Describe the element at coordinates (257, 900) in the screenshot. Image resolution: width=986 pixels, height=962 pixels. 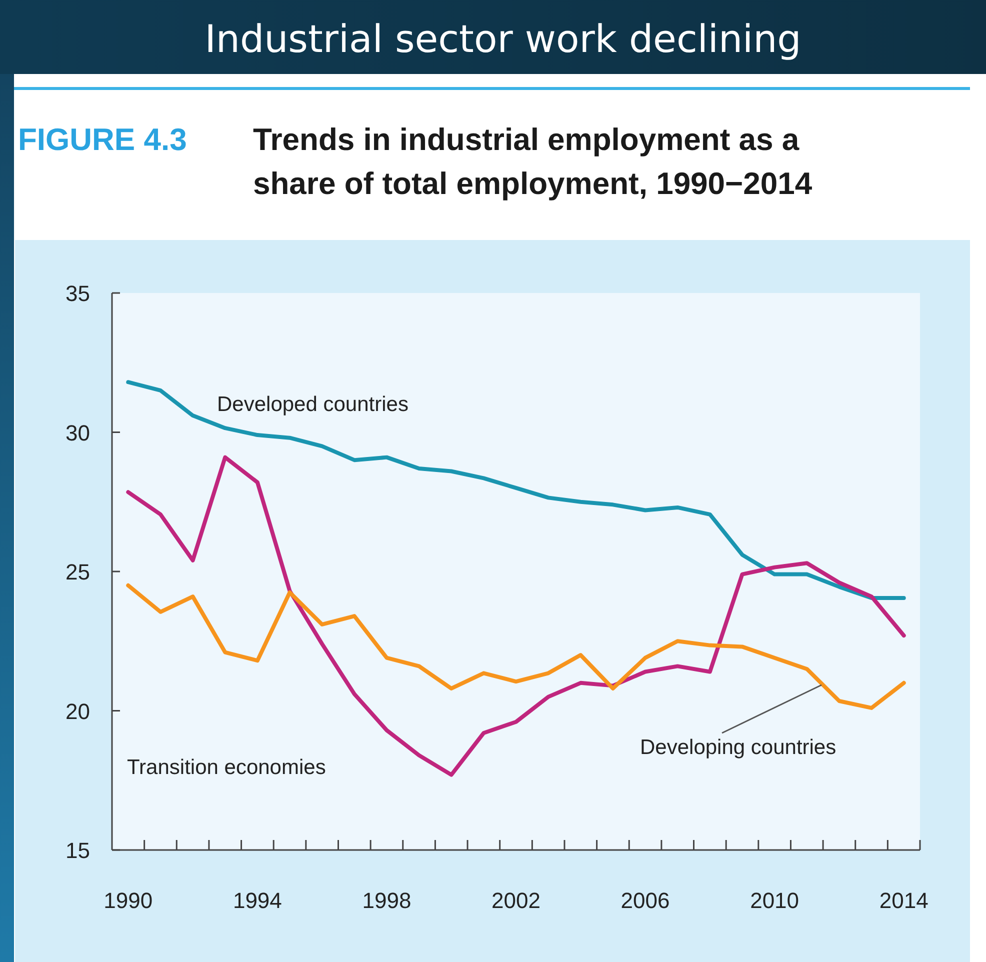
I see `x-tick-label: 1994` at that location.